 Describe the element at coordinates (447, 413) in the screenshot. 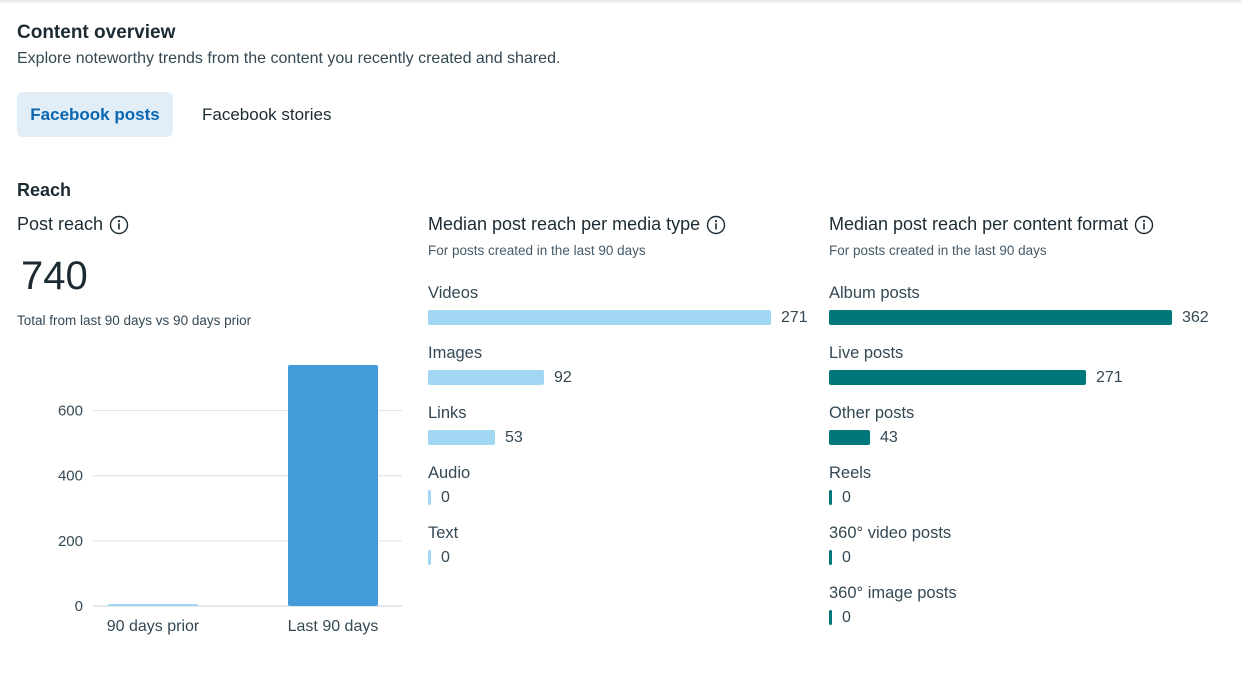

I see `media-type-label: Links` at that location.